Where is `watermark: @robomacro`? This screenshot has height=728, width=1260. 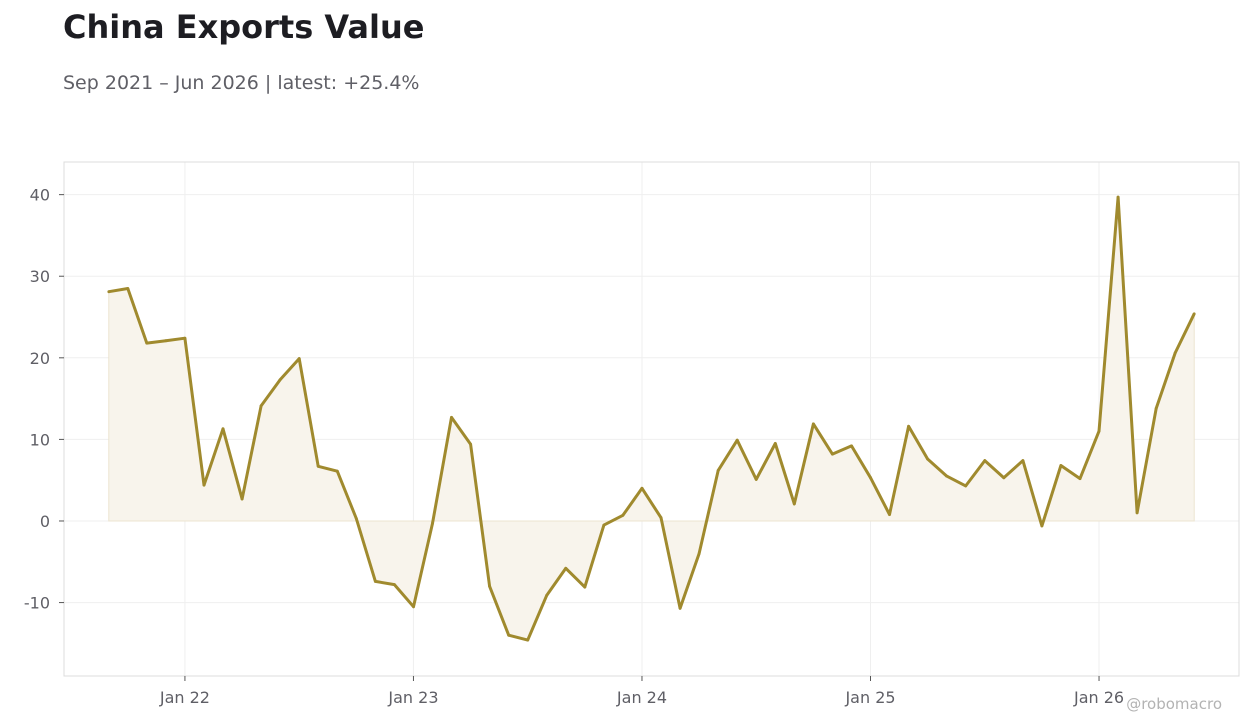
watermark: @robomacro is located at coordinates (1174, 704).